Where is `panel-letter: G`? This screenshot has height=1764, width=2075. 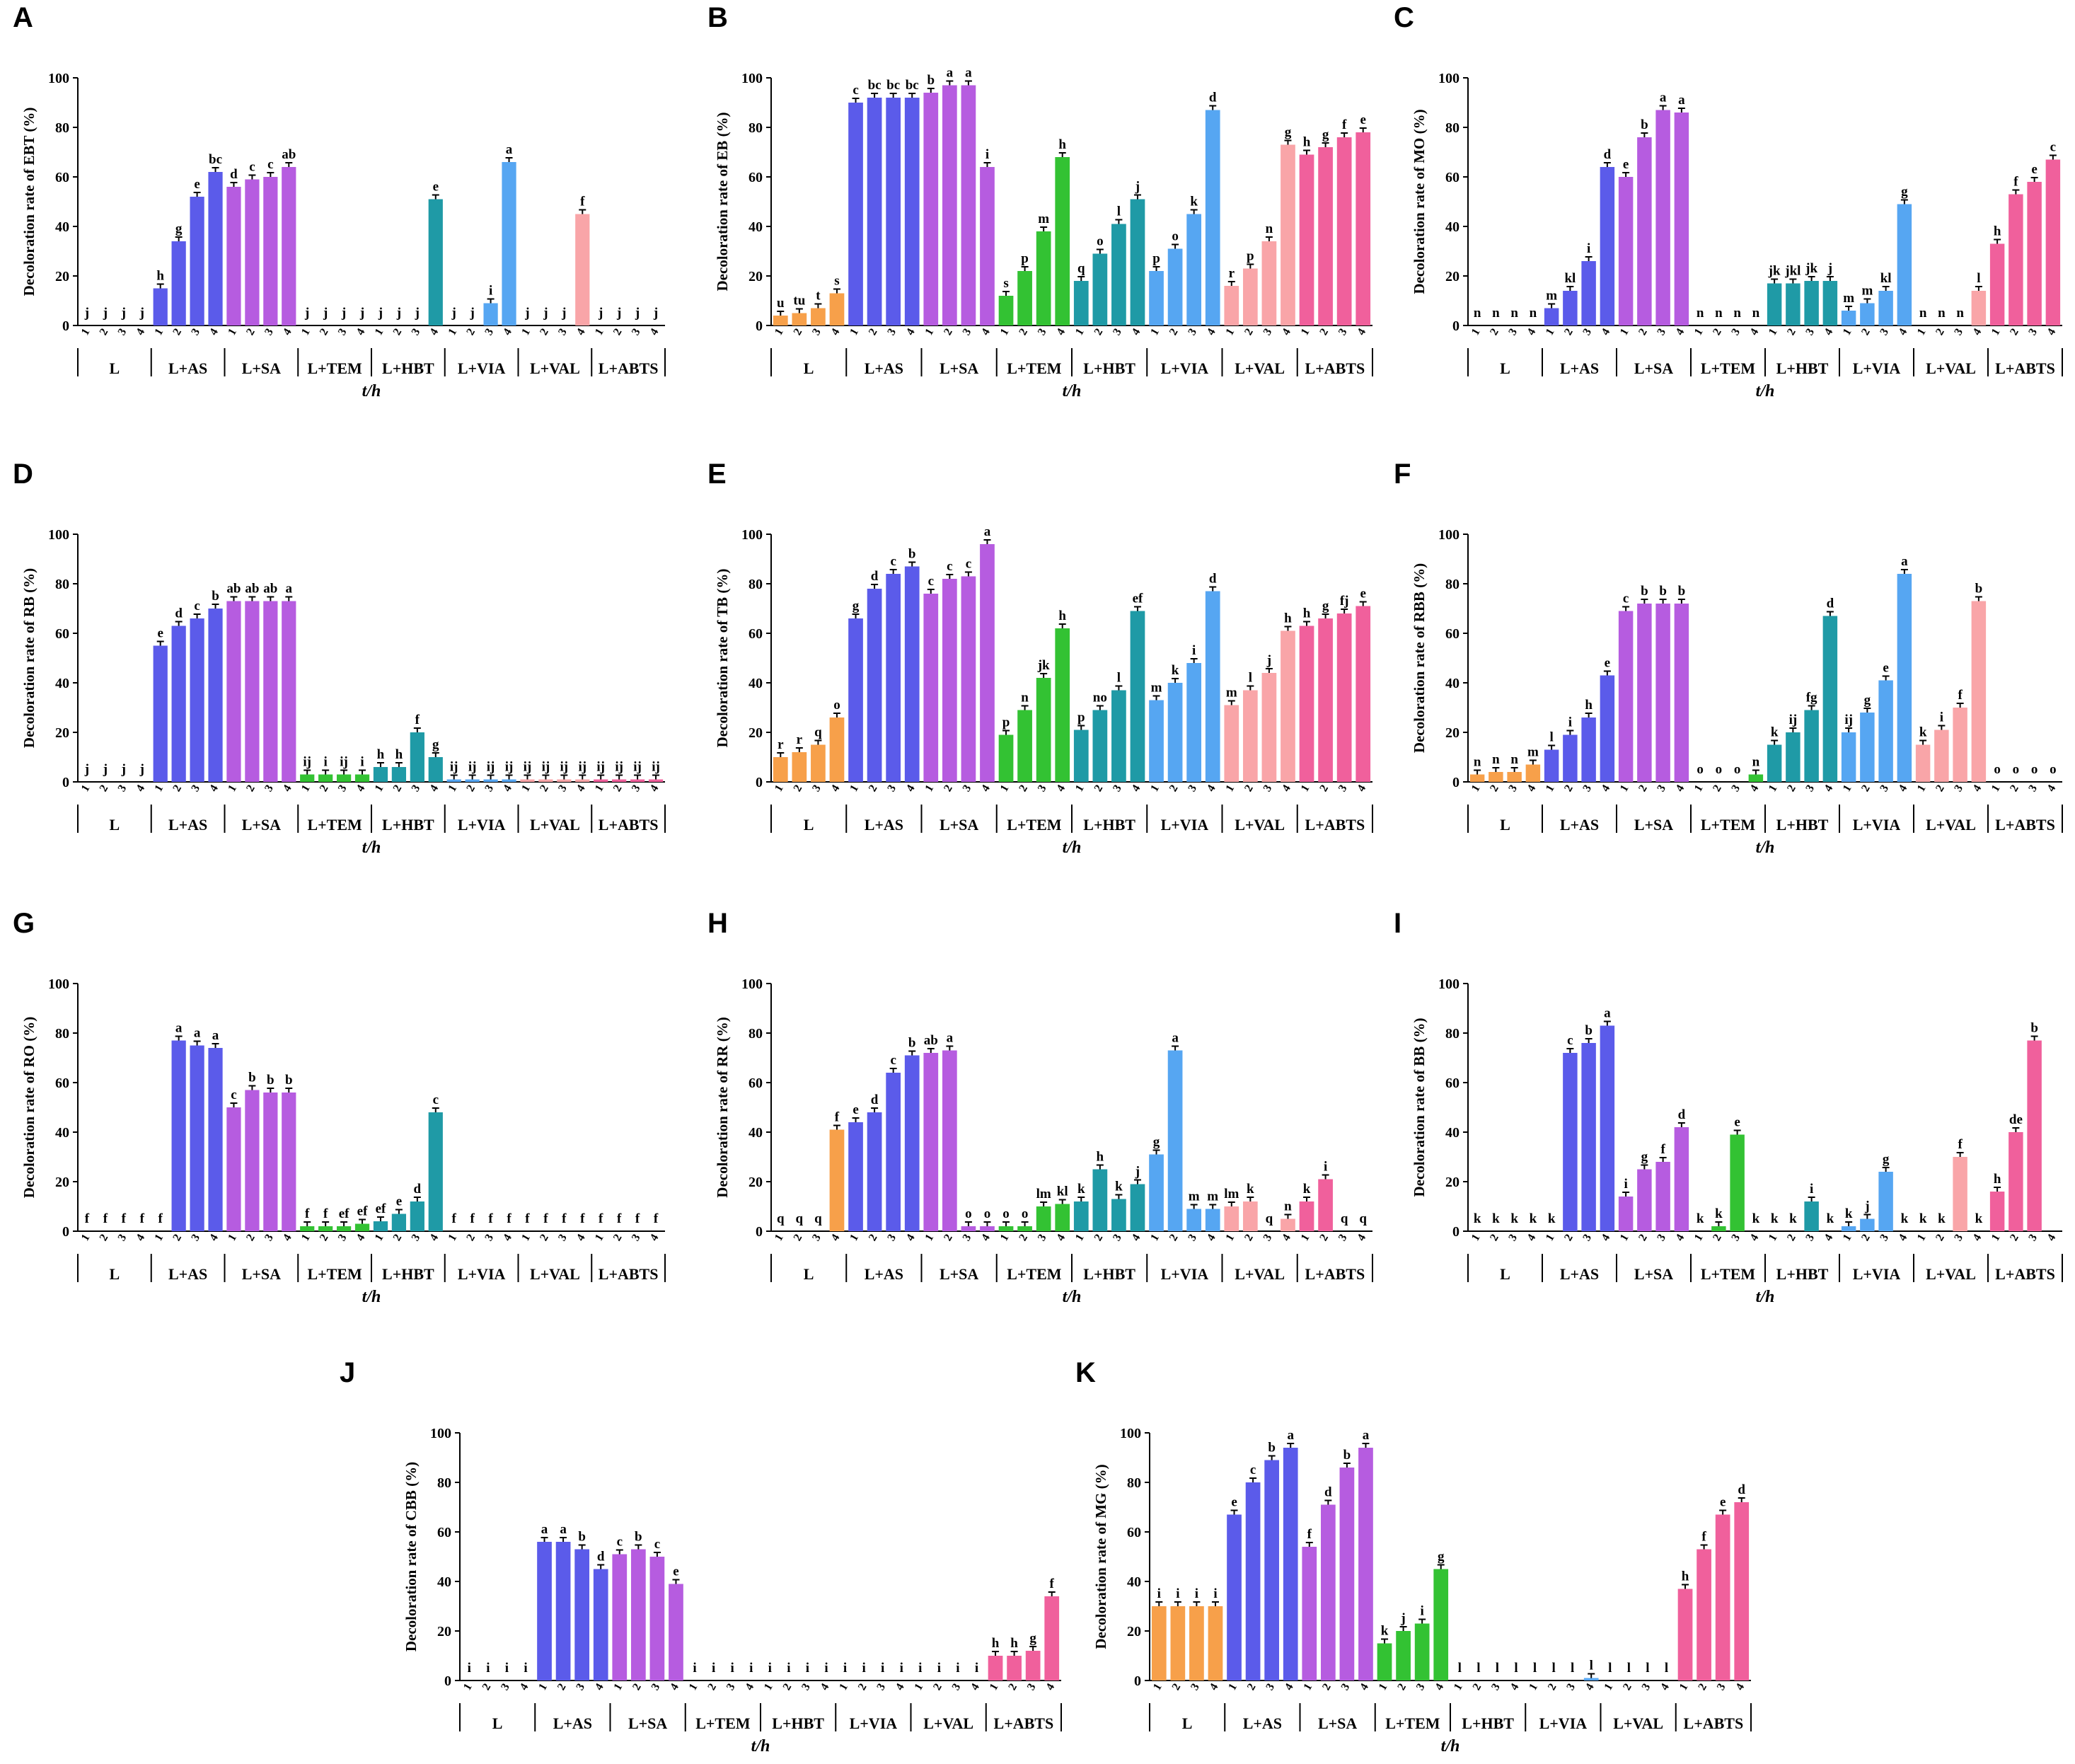 panel-letter: G is located at coordinates (24, 923).